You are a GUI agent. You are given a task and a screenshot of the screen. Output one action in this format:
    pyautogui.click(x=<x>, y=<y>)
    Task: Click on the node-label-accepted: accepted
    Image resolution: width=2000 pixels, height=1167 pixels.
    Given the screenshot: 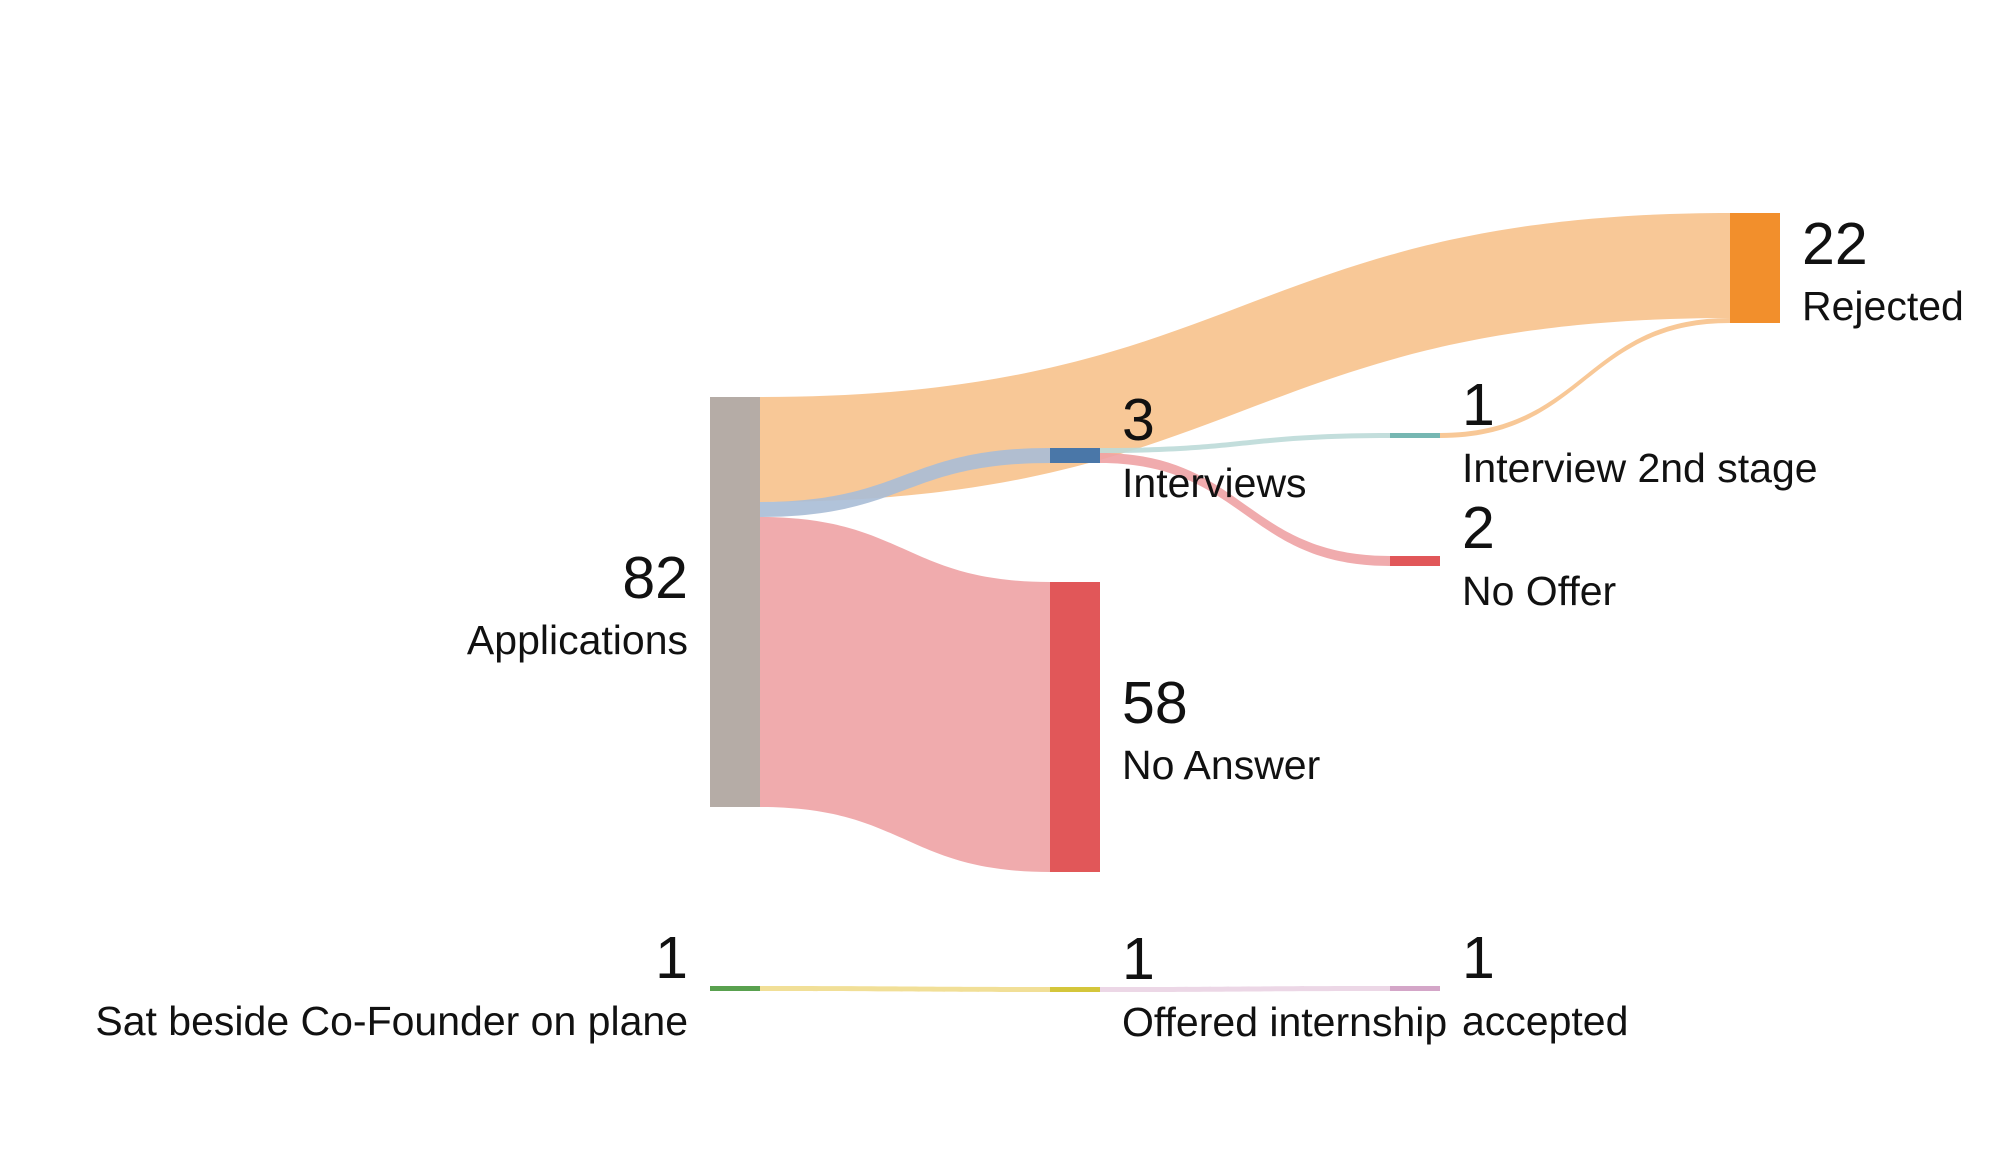 What is the action you would take?
    pyautogui.click(x=1545, y=1021)
    